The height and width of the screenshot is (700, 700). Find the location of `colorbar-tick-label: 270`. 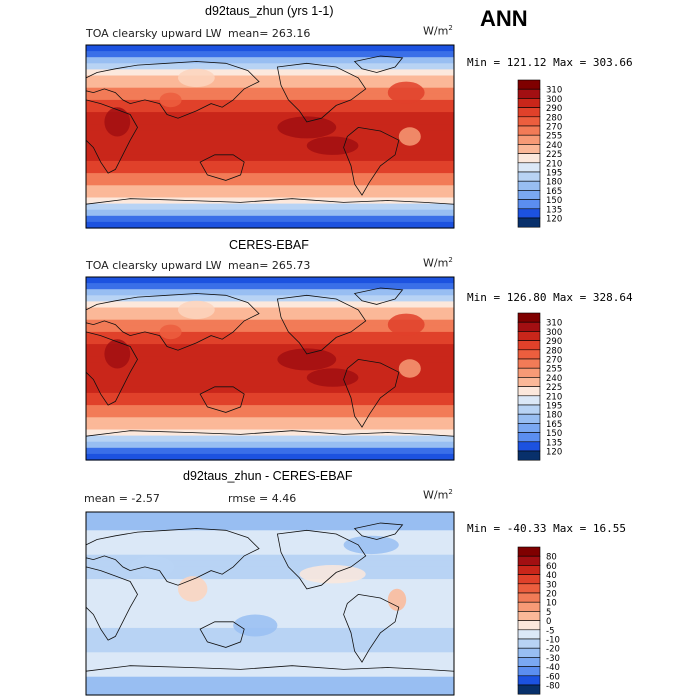

colorbar-tick-label: 270 is located at coordinates (554, 361).